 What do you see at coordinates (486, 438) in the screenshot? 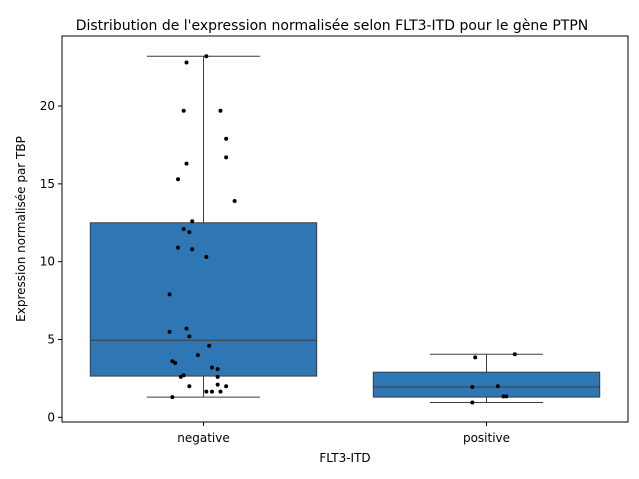
I see `x-tick-label: positive` at bounding box center [486, 438].